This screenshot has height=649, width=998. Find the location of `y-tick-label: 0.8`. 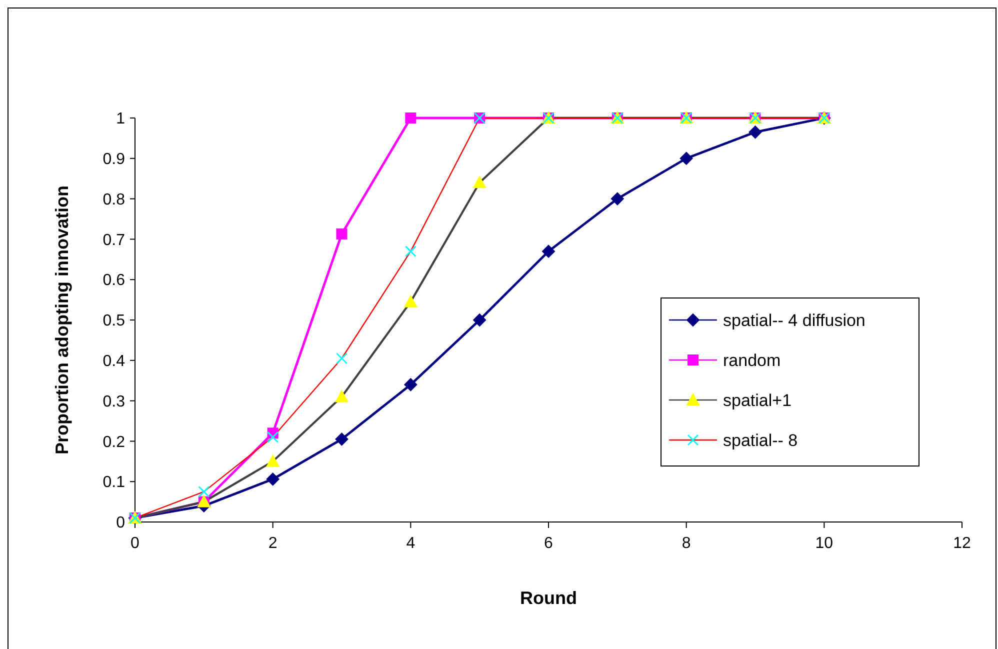

y-tick-label: 0.8 is located at coordinates (114, 199).